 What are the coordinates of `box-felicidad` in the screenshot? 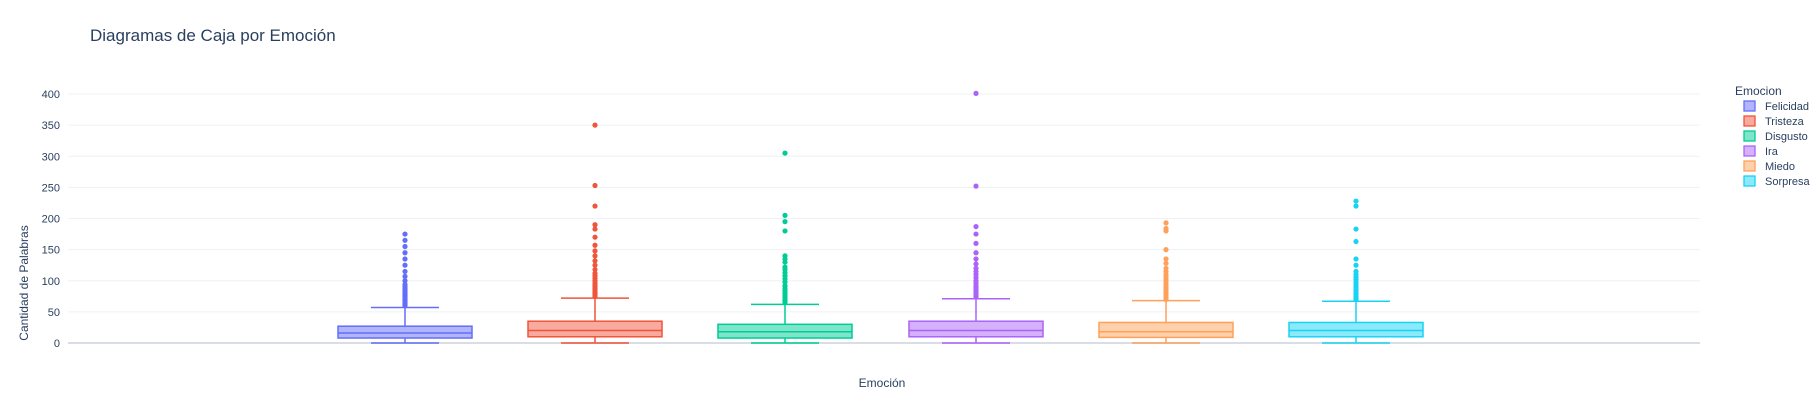 It's located at (405, 287).